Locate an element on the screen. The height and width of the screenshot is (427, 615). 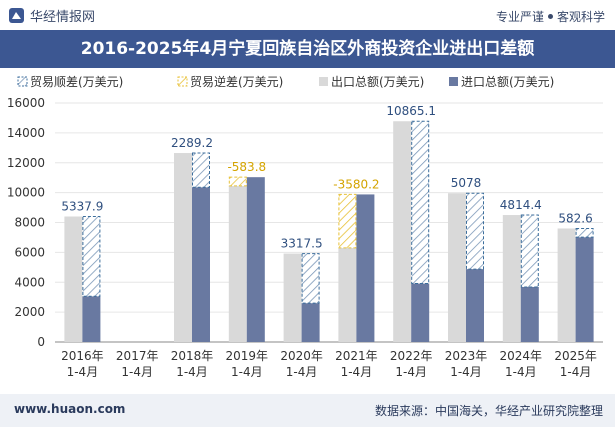
data-label-7: 5078 is located at coordinates (466, 183).